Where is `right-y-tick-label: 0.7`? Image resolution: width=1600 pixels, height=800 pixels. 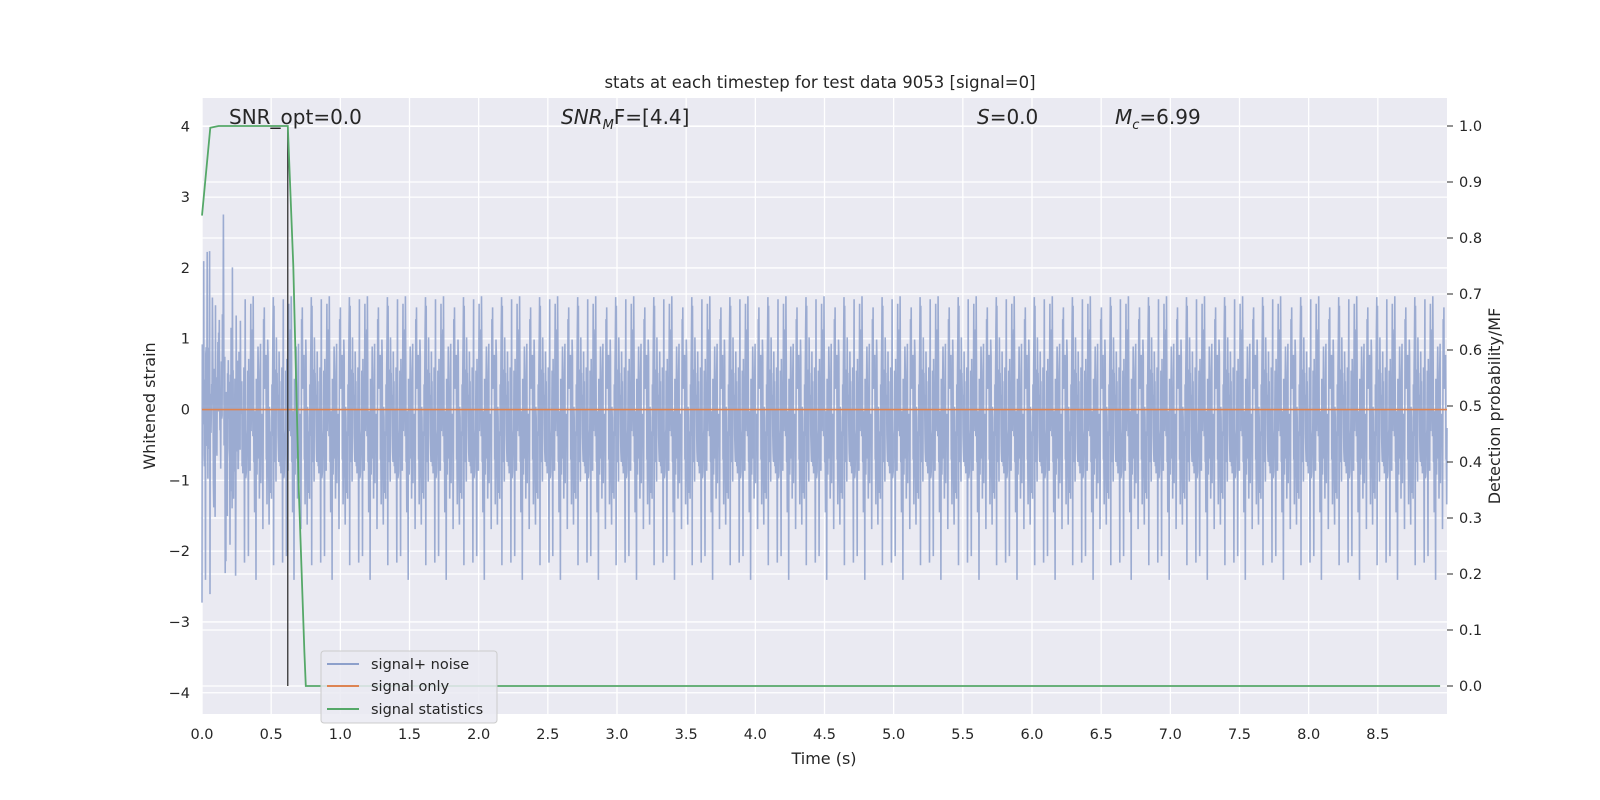 right-y-tick-label: 0.7 is located at coordinates (1470, 295).